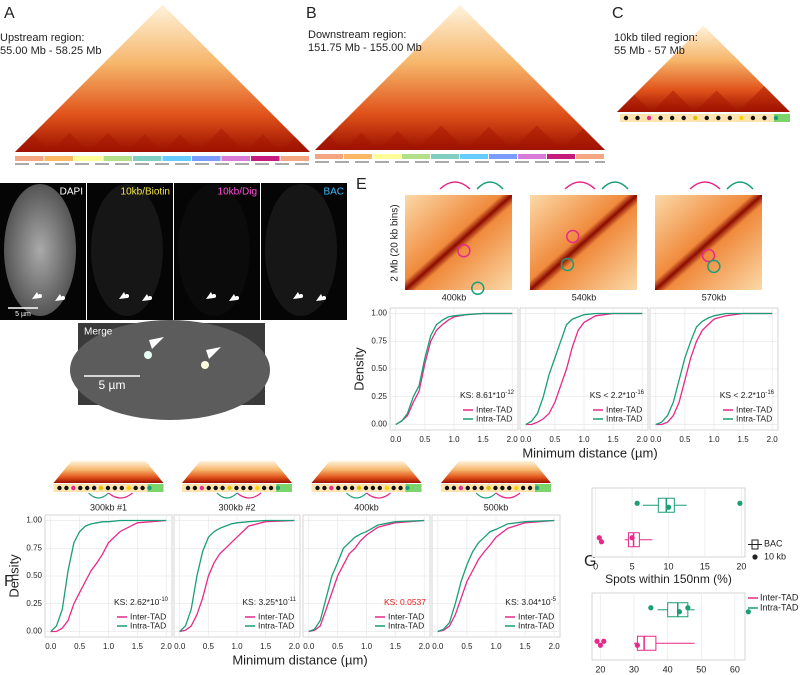 This screenshot has height=675, width=800. I want to click on axis-title: Minimum distance (µm), so click(589, 452).